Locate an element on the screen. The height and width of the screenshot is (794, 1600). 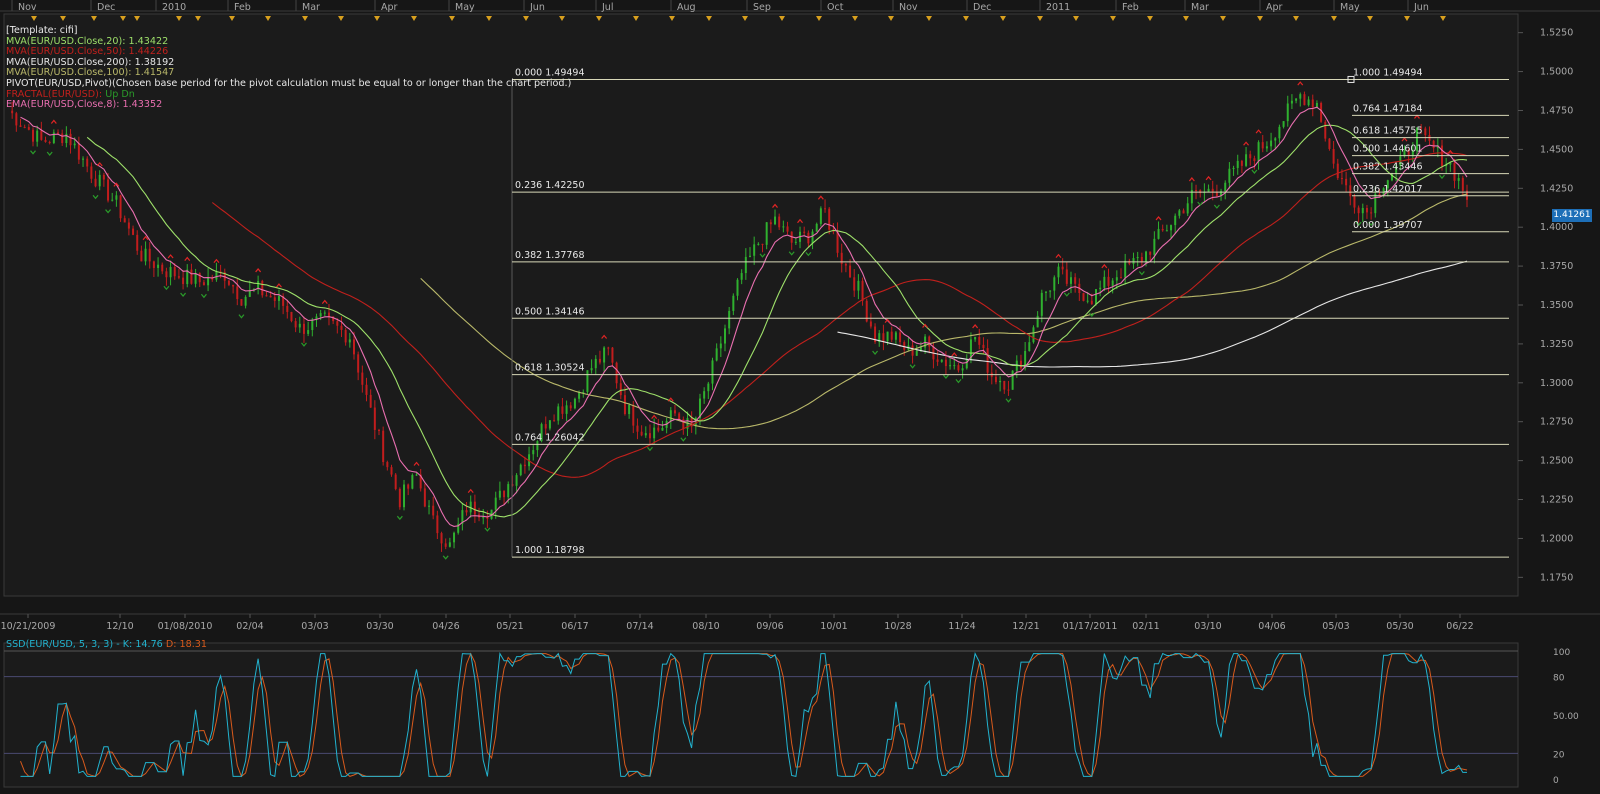
month-label: Nov is located at coordinates (908, 7).